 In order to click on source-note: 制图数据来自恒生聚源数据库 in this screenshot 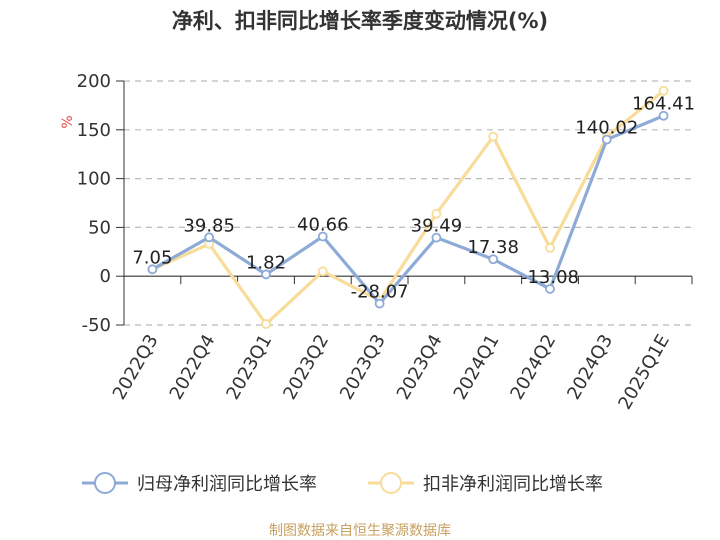, I will do `click(360, 531)`.